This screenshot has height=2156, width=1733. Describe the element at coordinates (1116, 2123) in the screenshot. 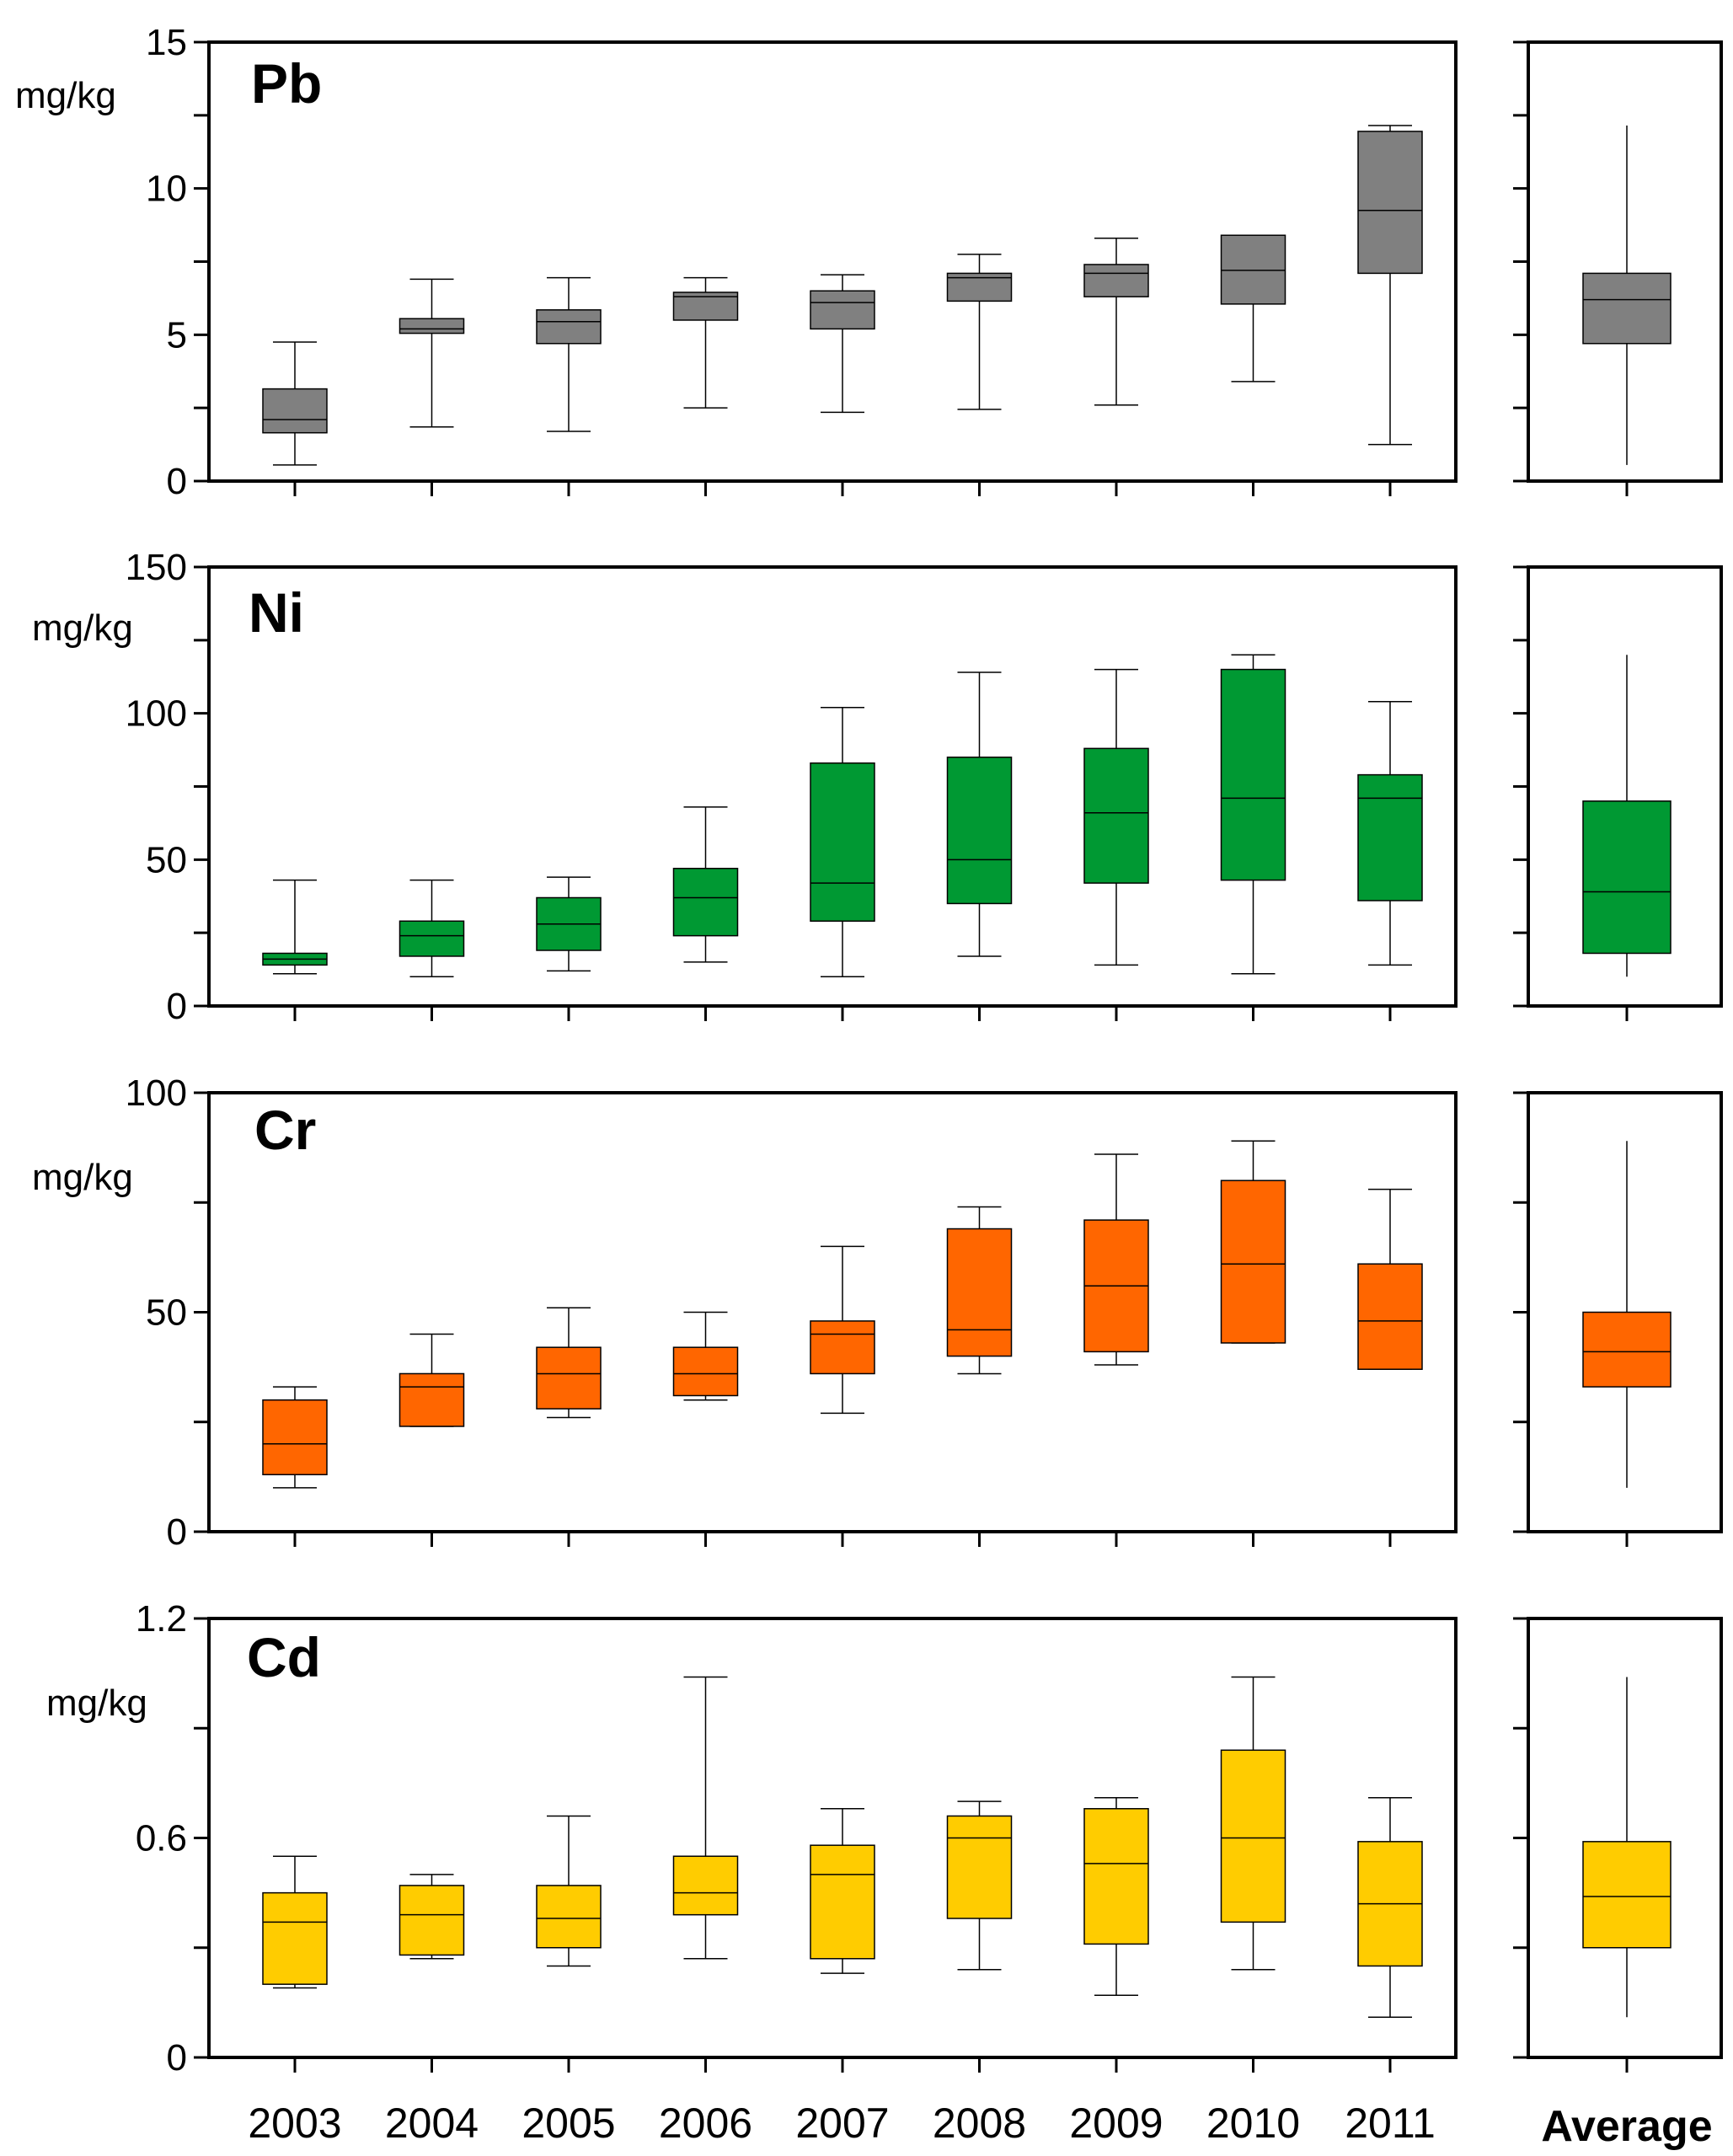

I see `x-tick-label: 2009` at that location.